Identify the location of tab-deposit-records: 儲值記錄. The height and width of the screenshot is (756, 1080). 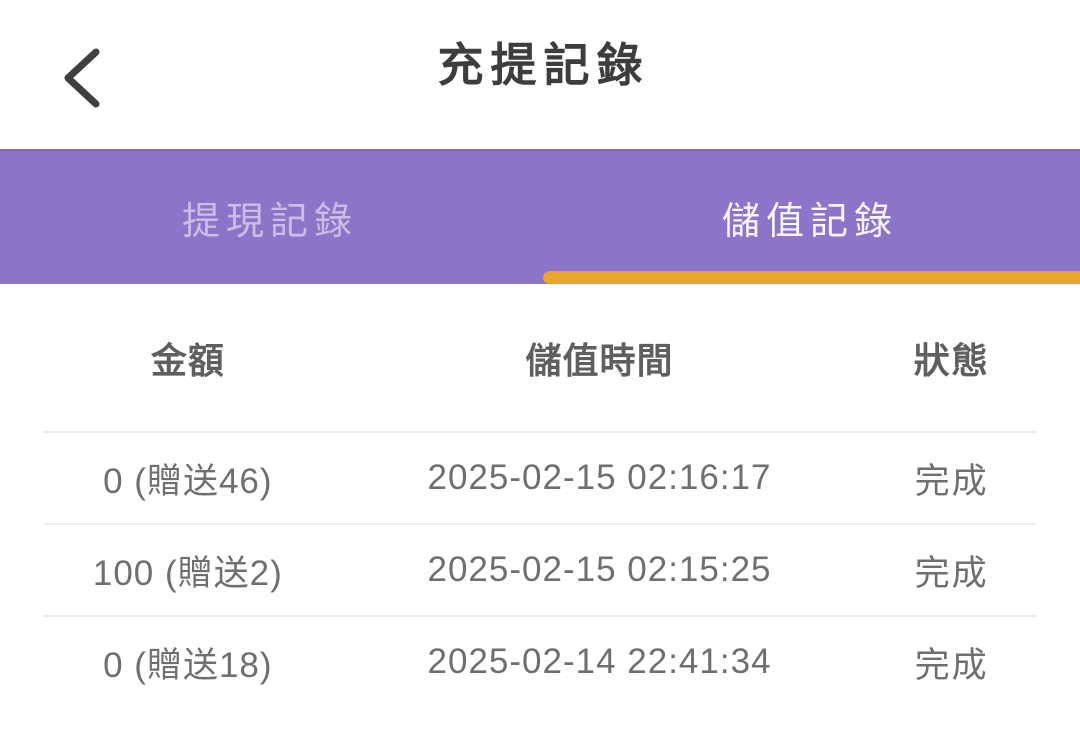
(810, 217).